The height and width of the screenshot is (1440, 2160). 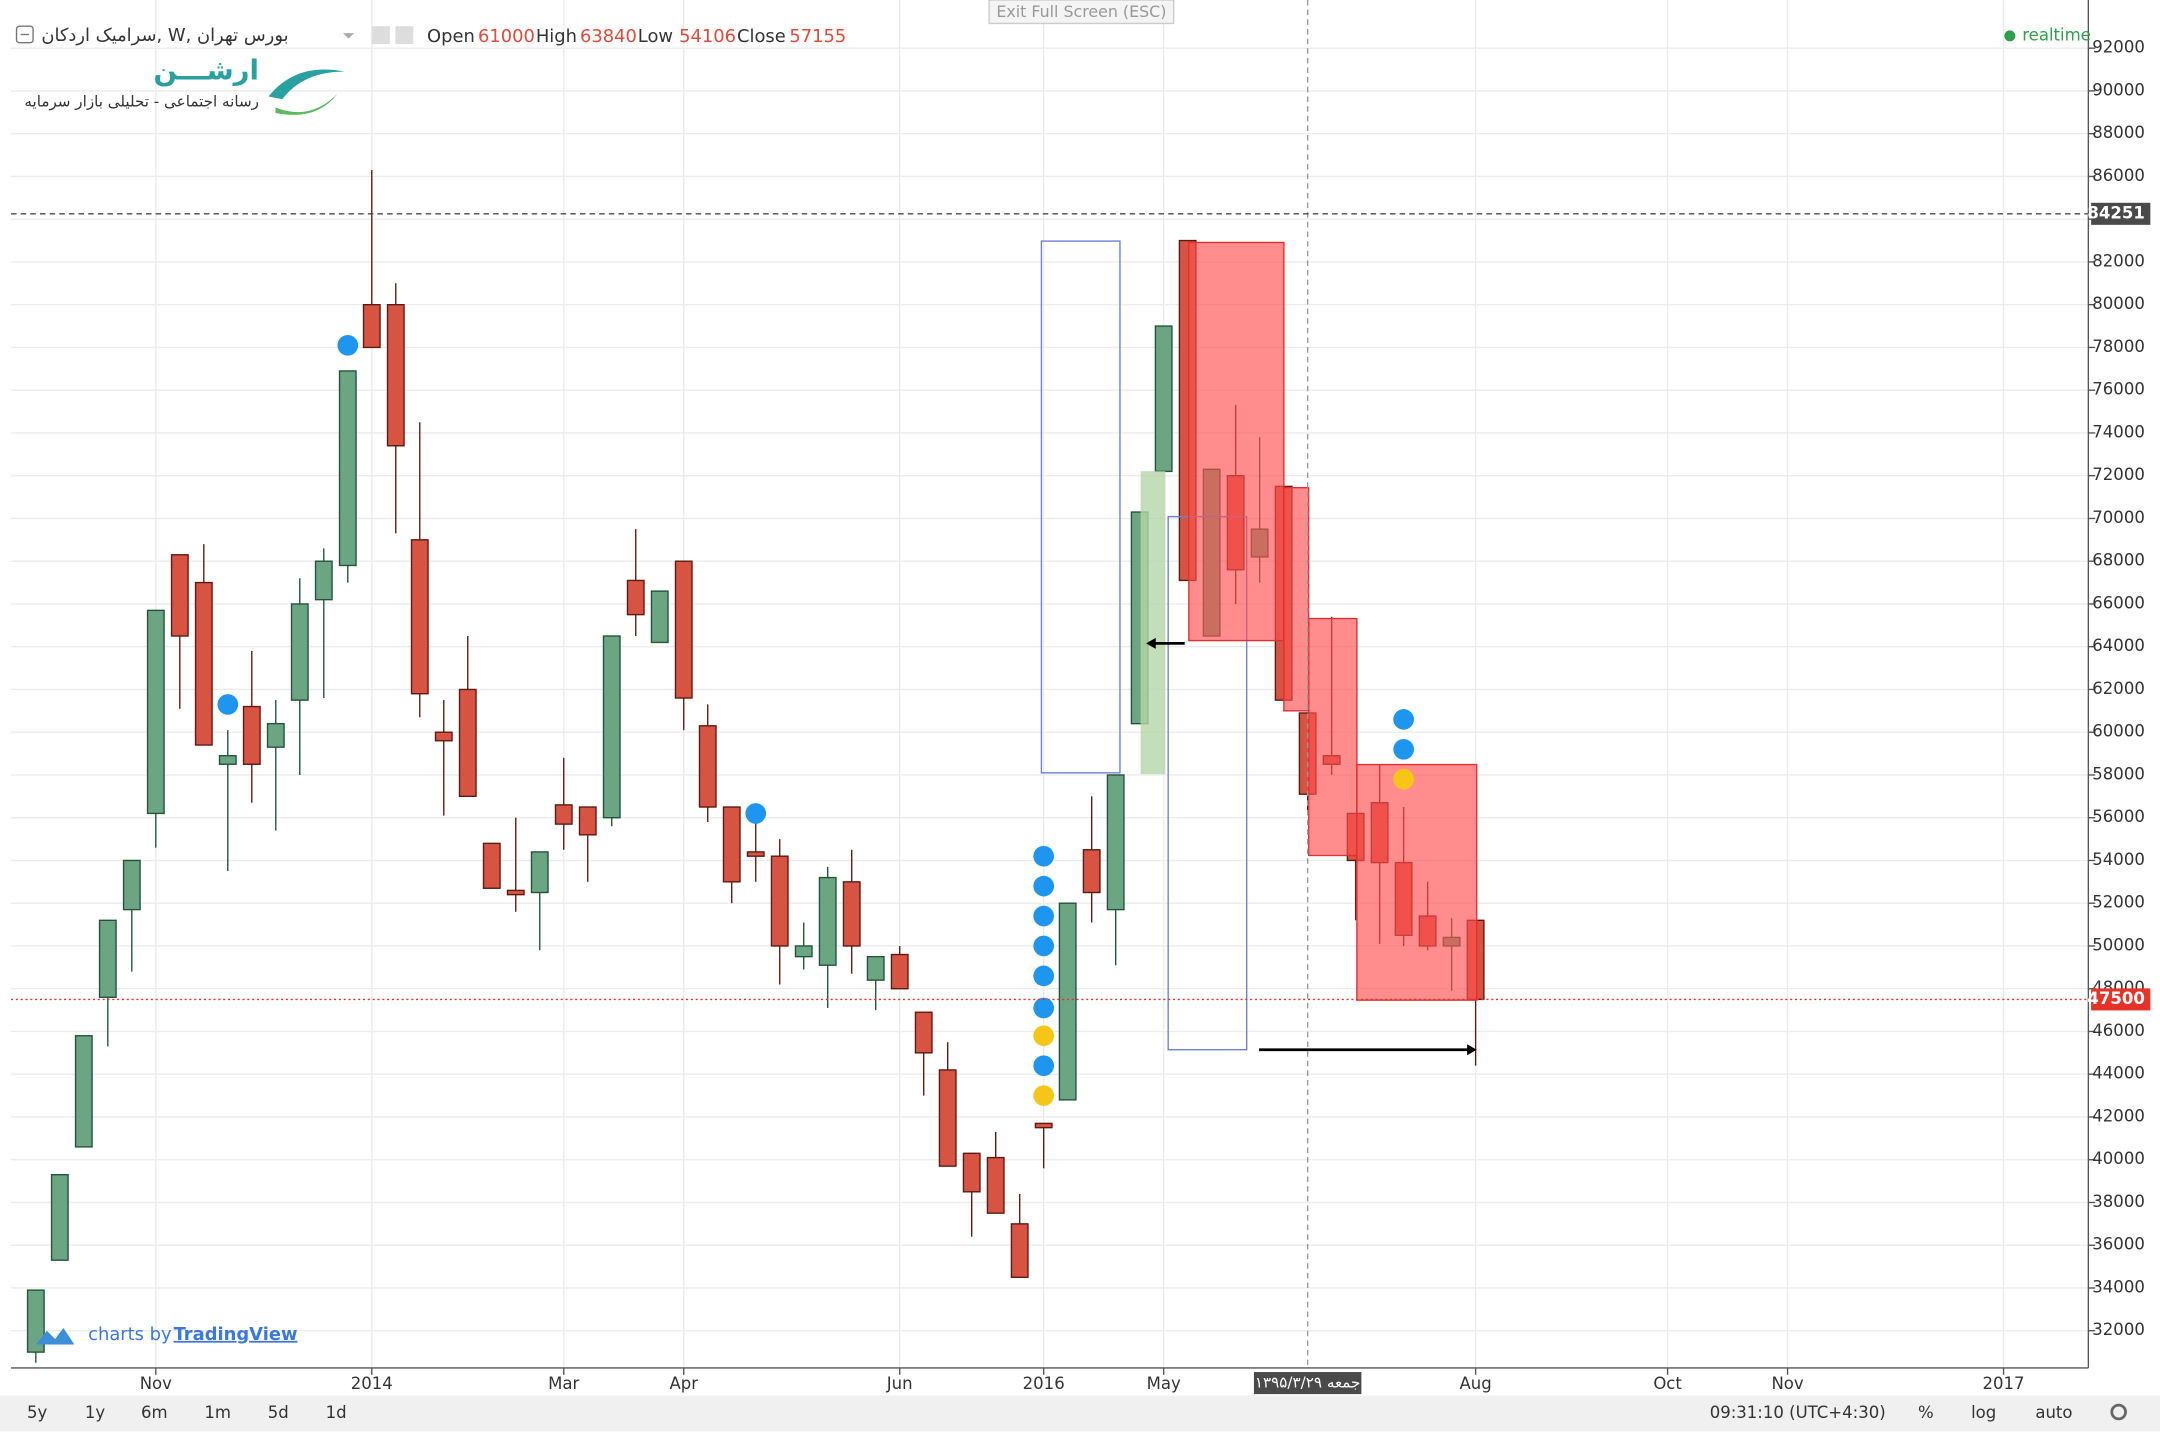 I want to click on y-tick-label: 68000, so click(x=2118, y=560).